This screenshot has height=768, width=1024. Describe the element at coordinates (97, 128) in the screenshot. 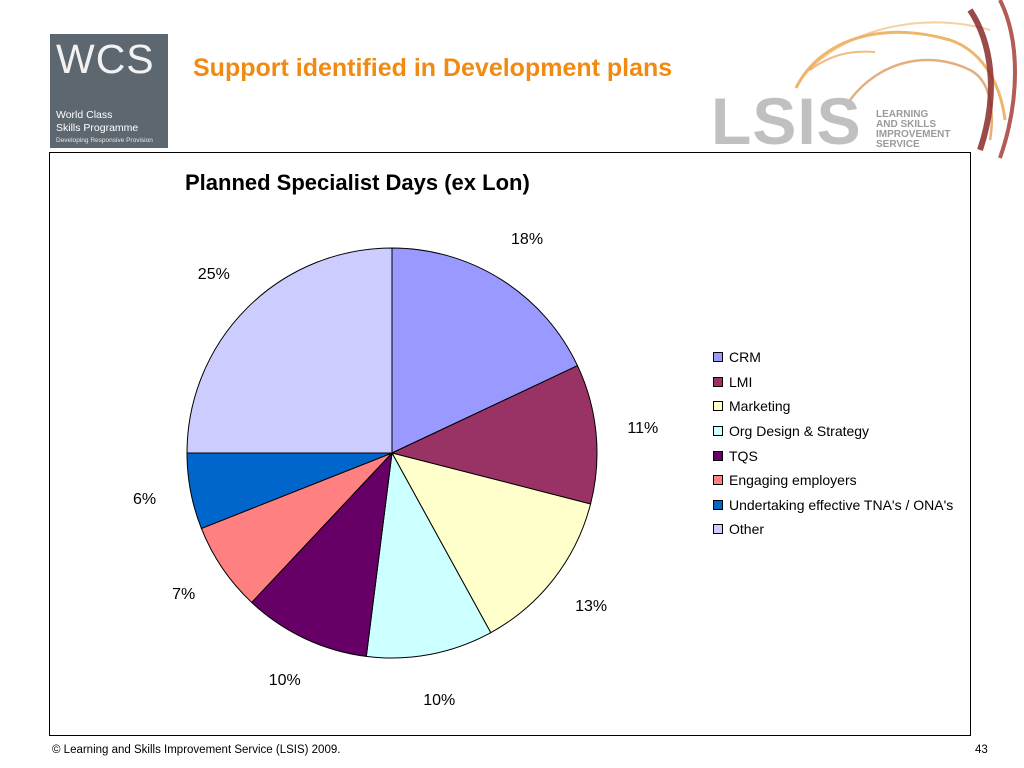

I see `wcs-logo-line2: Skills Programme` at that location.